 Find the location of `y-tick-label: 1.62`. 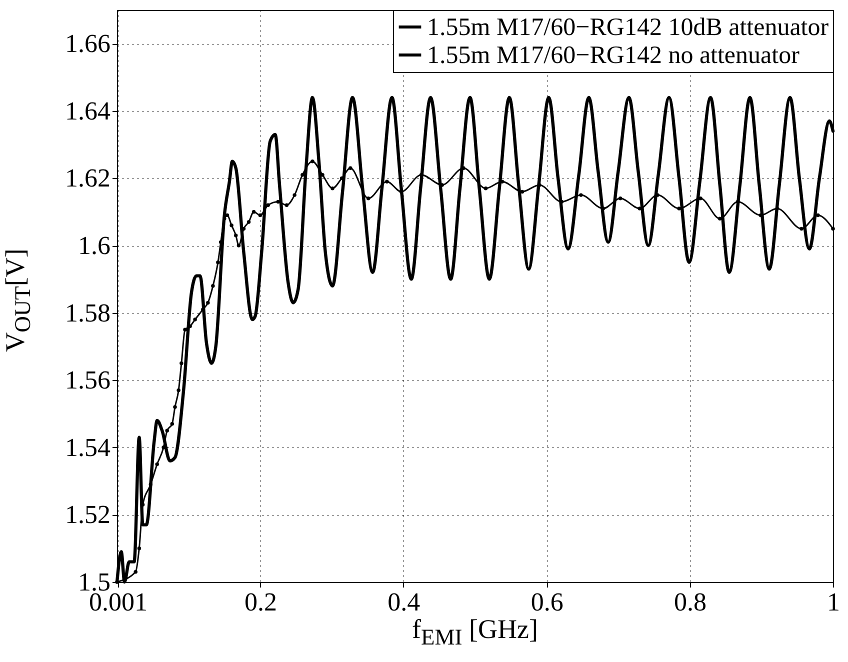

y-tick-label: 1.62 is located at coordinates (87, 178).